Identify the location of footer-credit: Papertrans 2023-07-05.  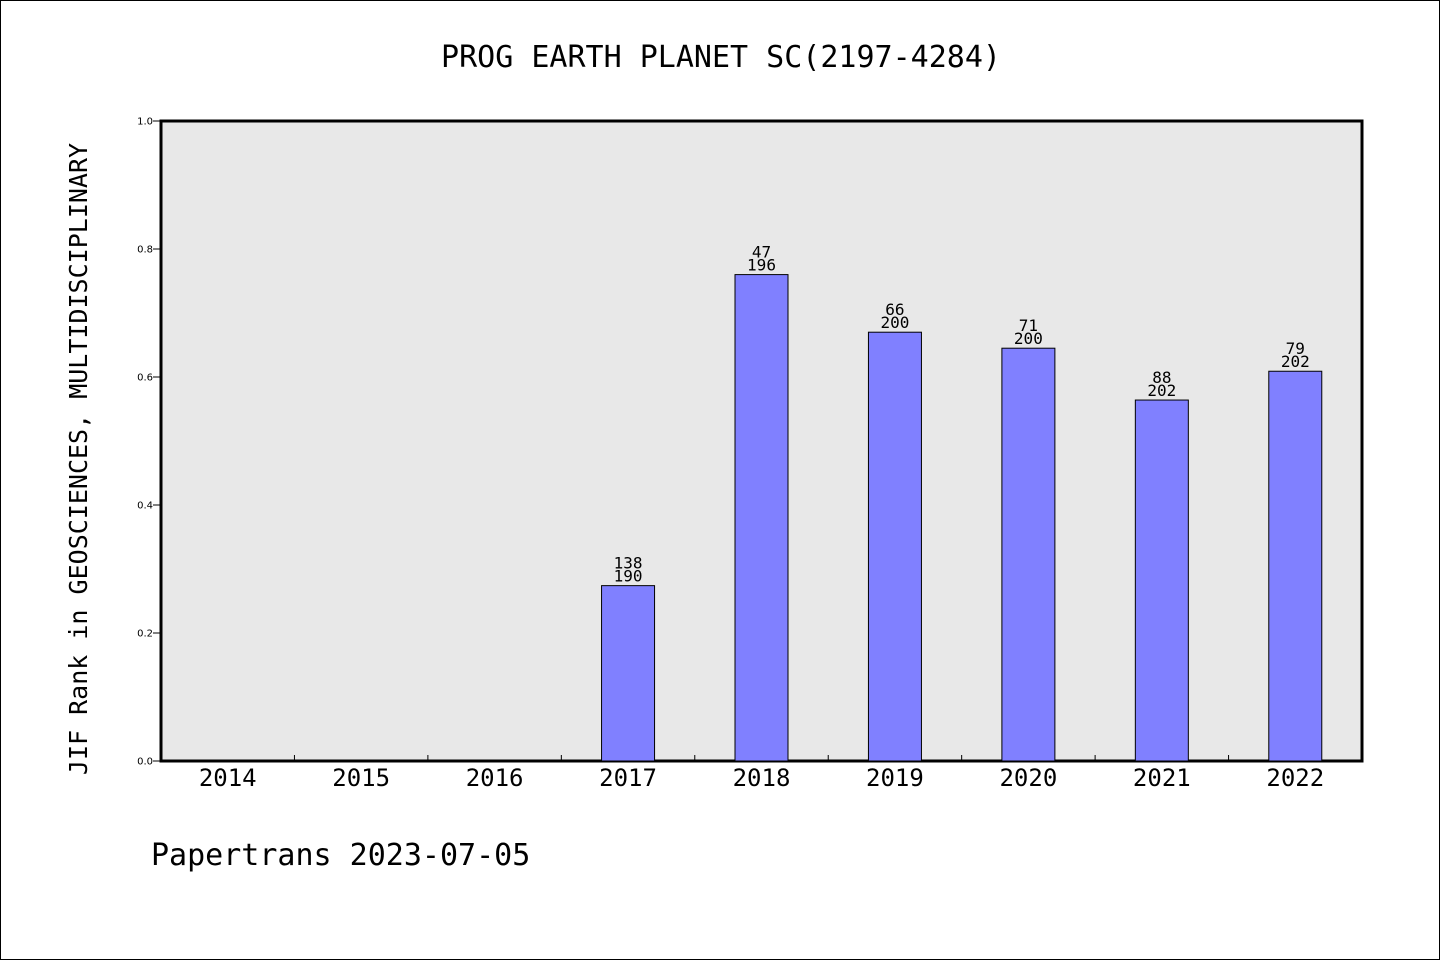
(340, 855).